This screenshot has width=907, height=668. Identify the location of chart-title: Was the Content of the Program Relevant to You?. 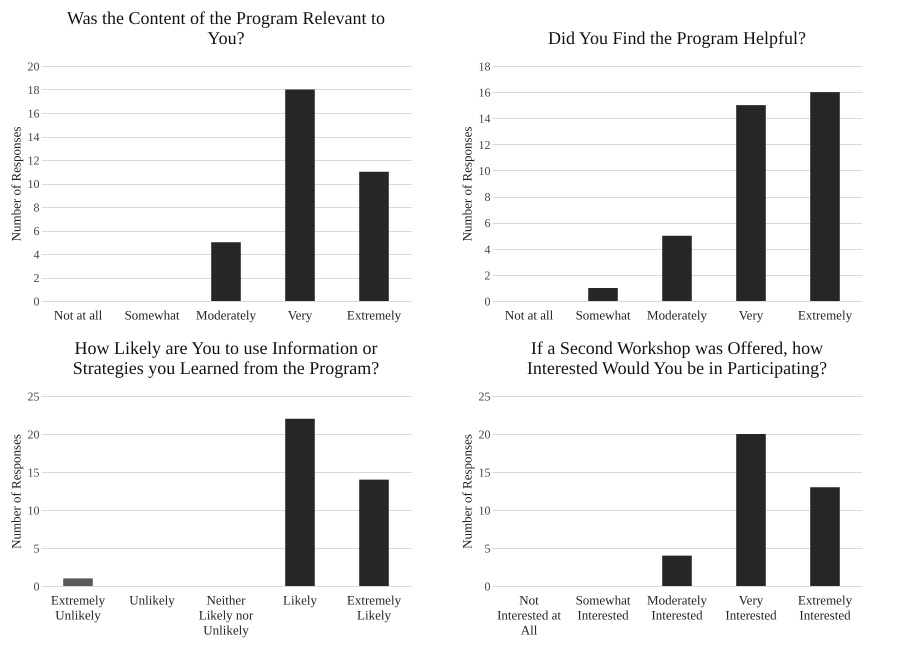
(226, 28).